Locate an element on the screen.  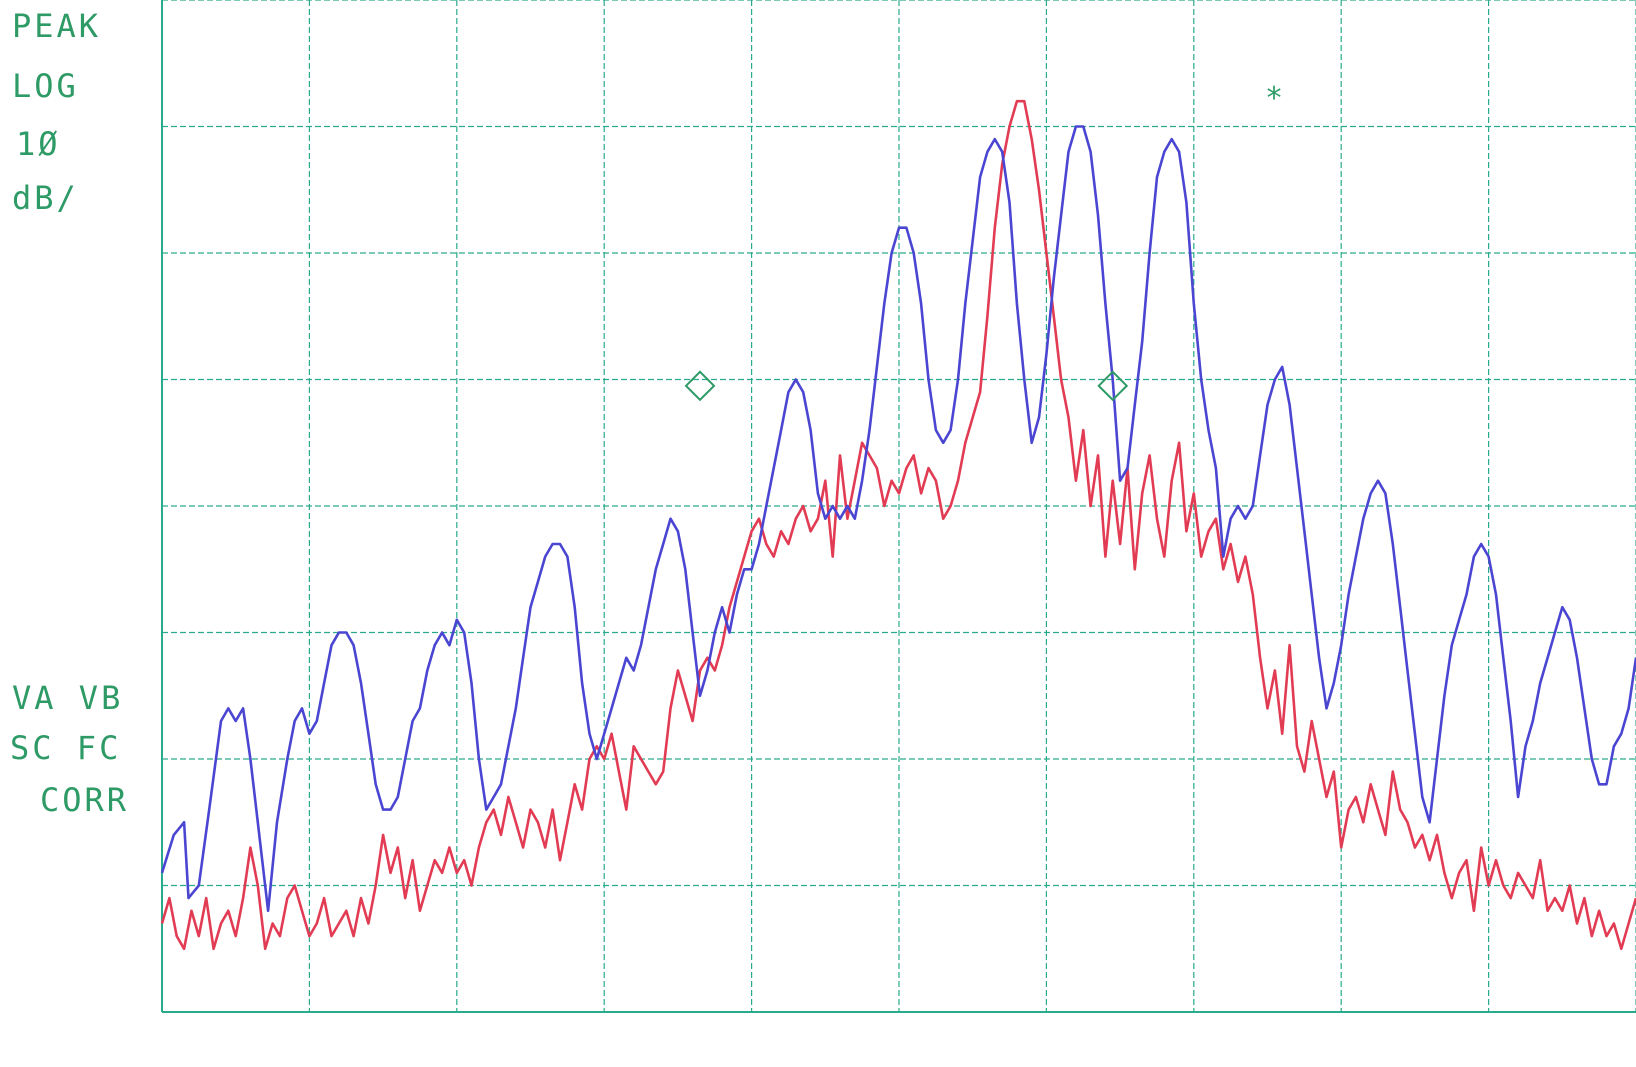
star-annotation: * is located at coordinates (1274, 98).